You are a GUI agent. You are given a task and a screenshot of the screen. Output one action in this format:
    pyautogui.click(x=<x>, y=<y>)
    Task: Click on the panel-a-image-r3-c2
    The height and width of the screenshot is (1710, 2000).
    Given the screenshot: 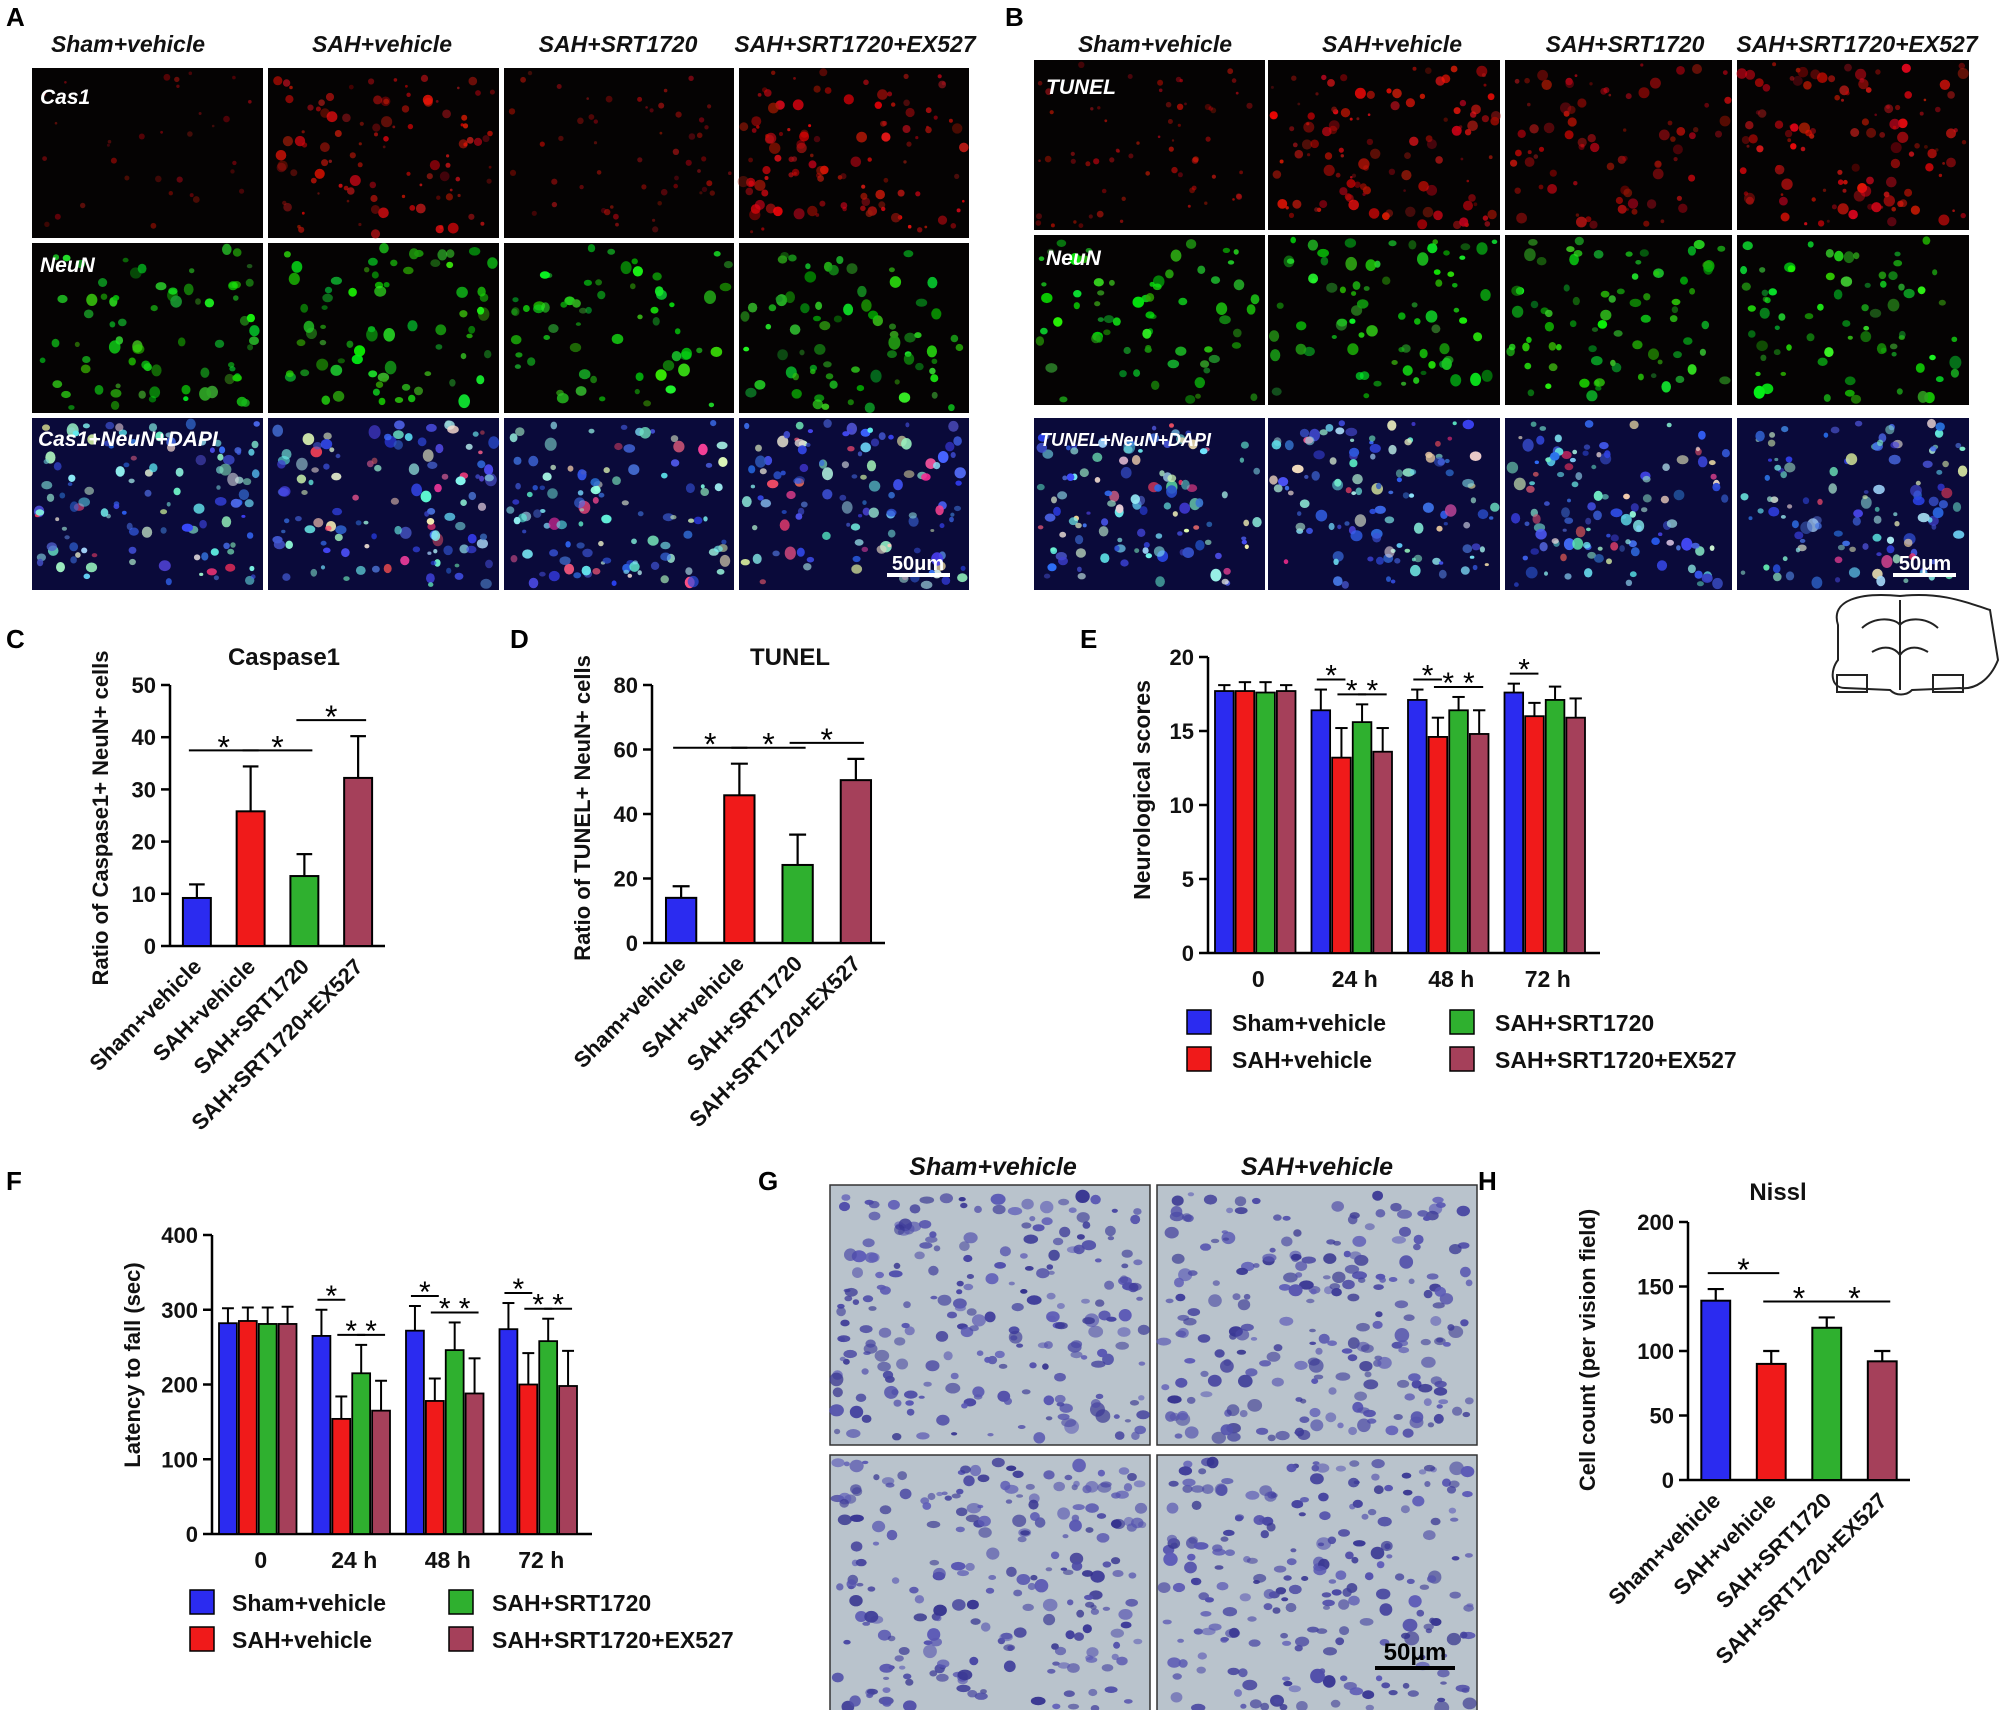 What is the action you would take?
    pyautogui.click(x=384, y=504)
    